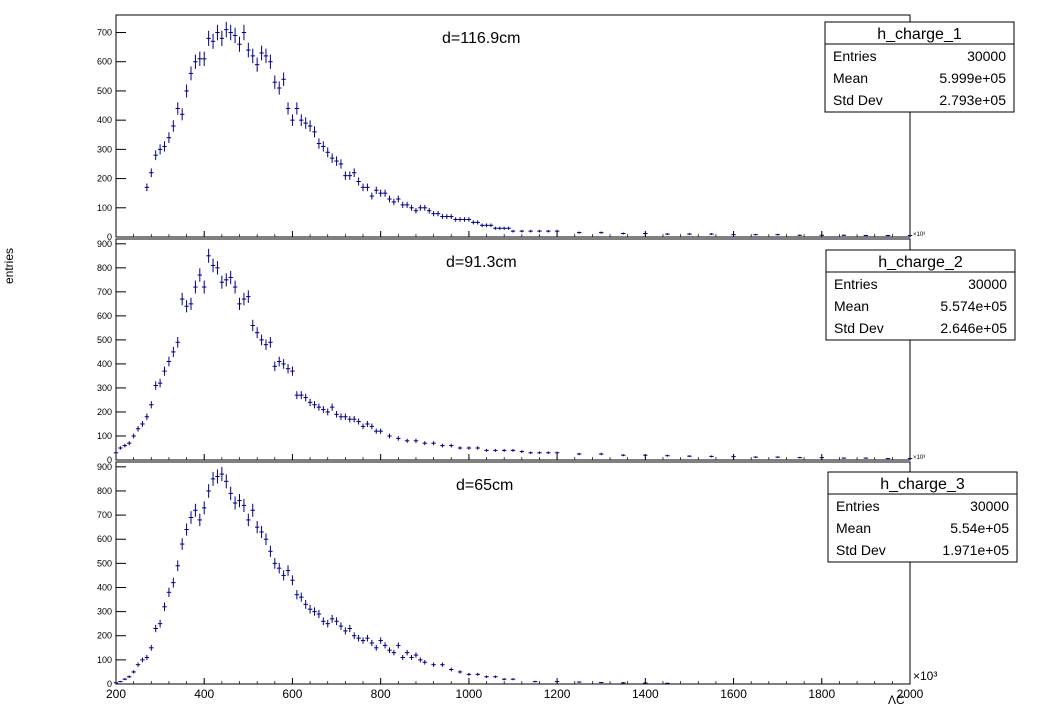 The height and width of the screenshot is (707, 1043). I want to click on x-tick-label: 1000, so click(469, 694).